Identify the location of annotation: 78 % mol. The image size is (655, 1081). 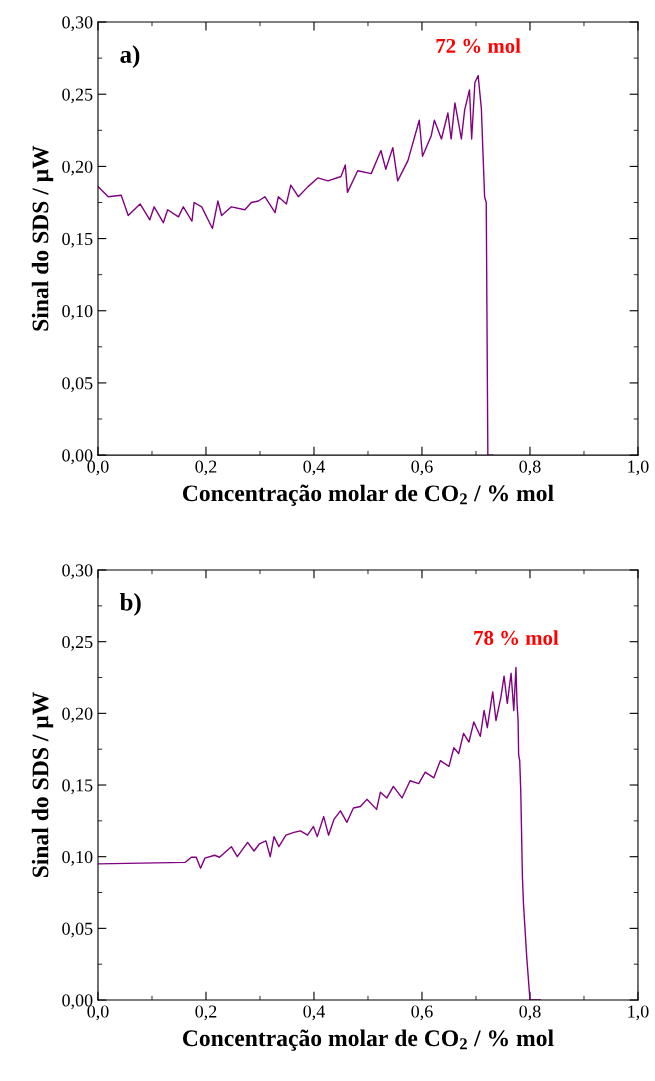
(516, 637).